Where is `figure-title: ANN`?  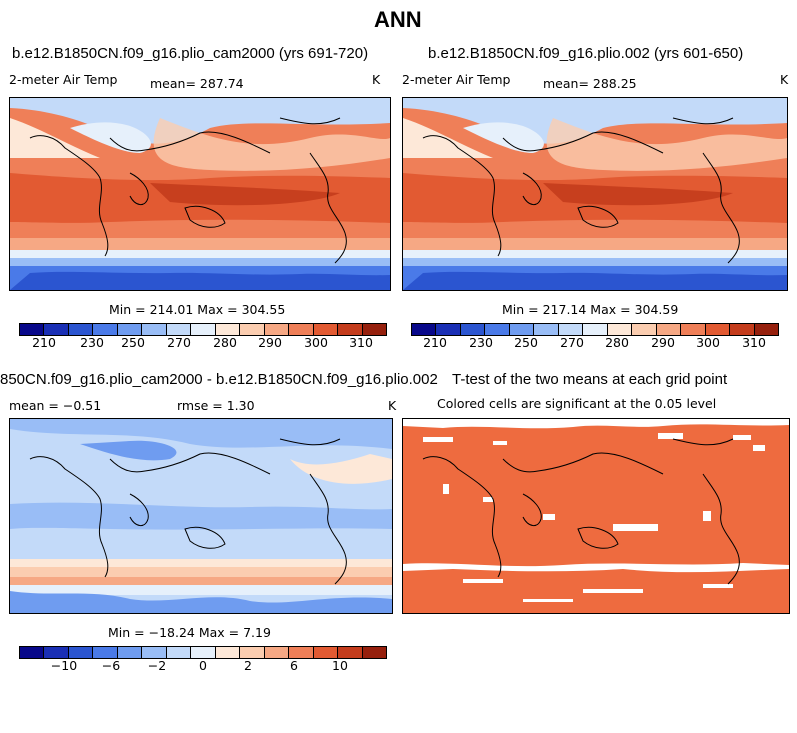 figure-title: ANN is located at coordinates (398, 19).